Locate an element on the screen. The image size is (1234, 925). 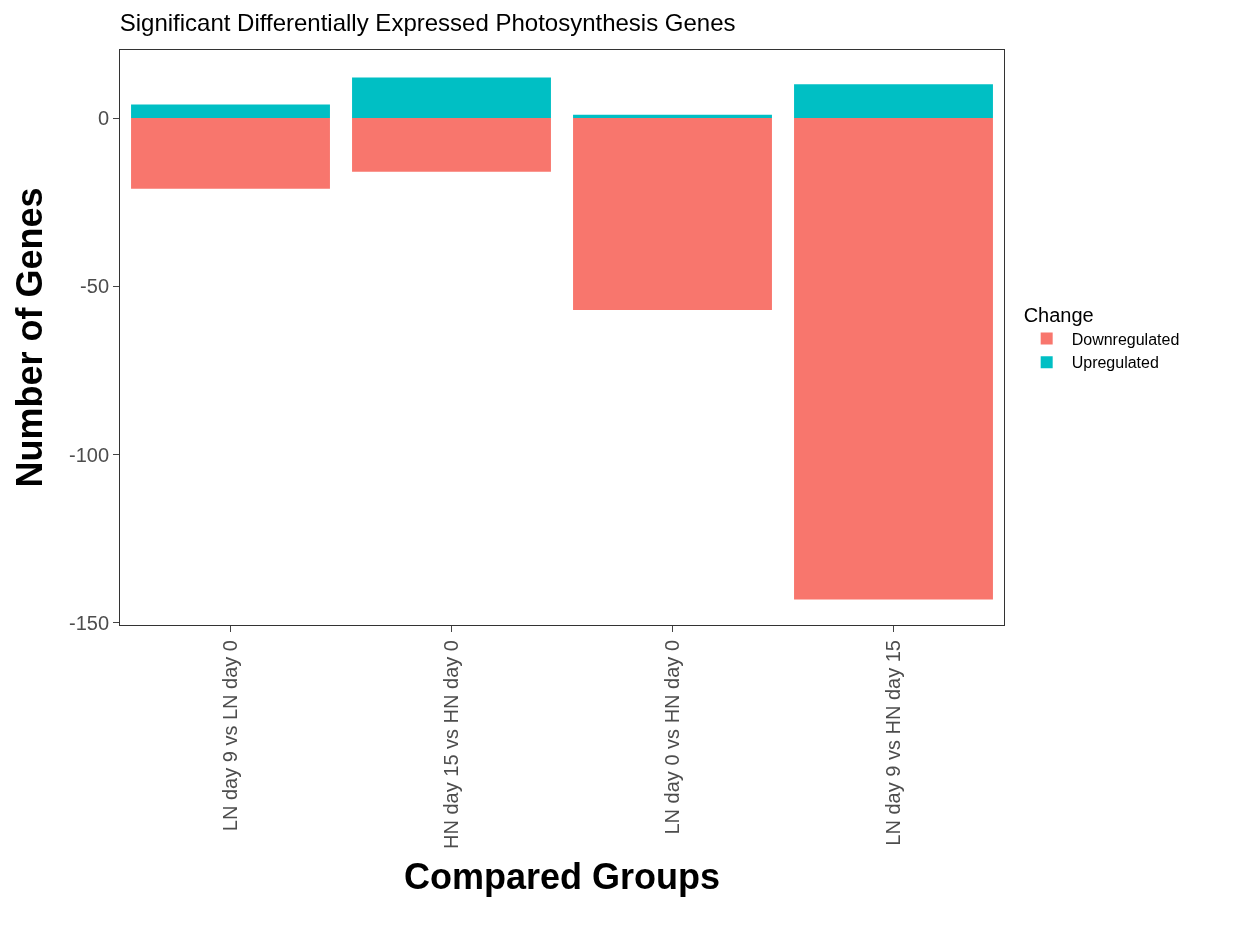
x-tick-label: LN day 9 vs LN day 0 is located at coordinates (230, 736).